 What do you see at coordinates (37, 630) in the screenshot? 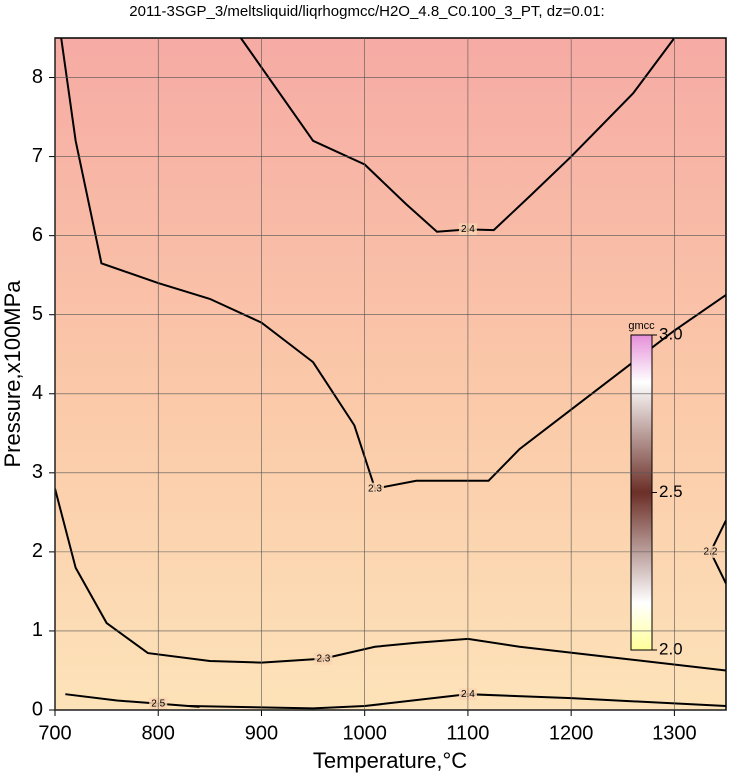
I see `y-tick-label: 1` at bounding box center [37, 630].